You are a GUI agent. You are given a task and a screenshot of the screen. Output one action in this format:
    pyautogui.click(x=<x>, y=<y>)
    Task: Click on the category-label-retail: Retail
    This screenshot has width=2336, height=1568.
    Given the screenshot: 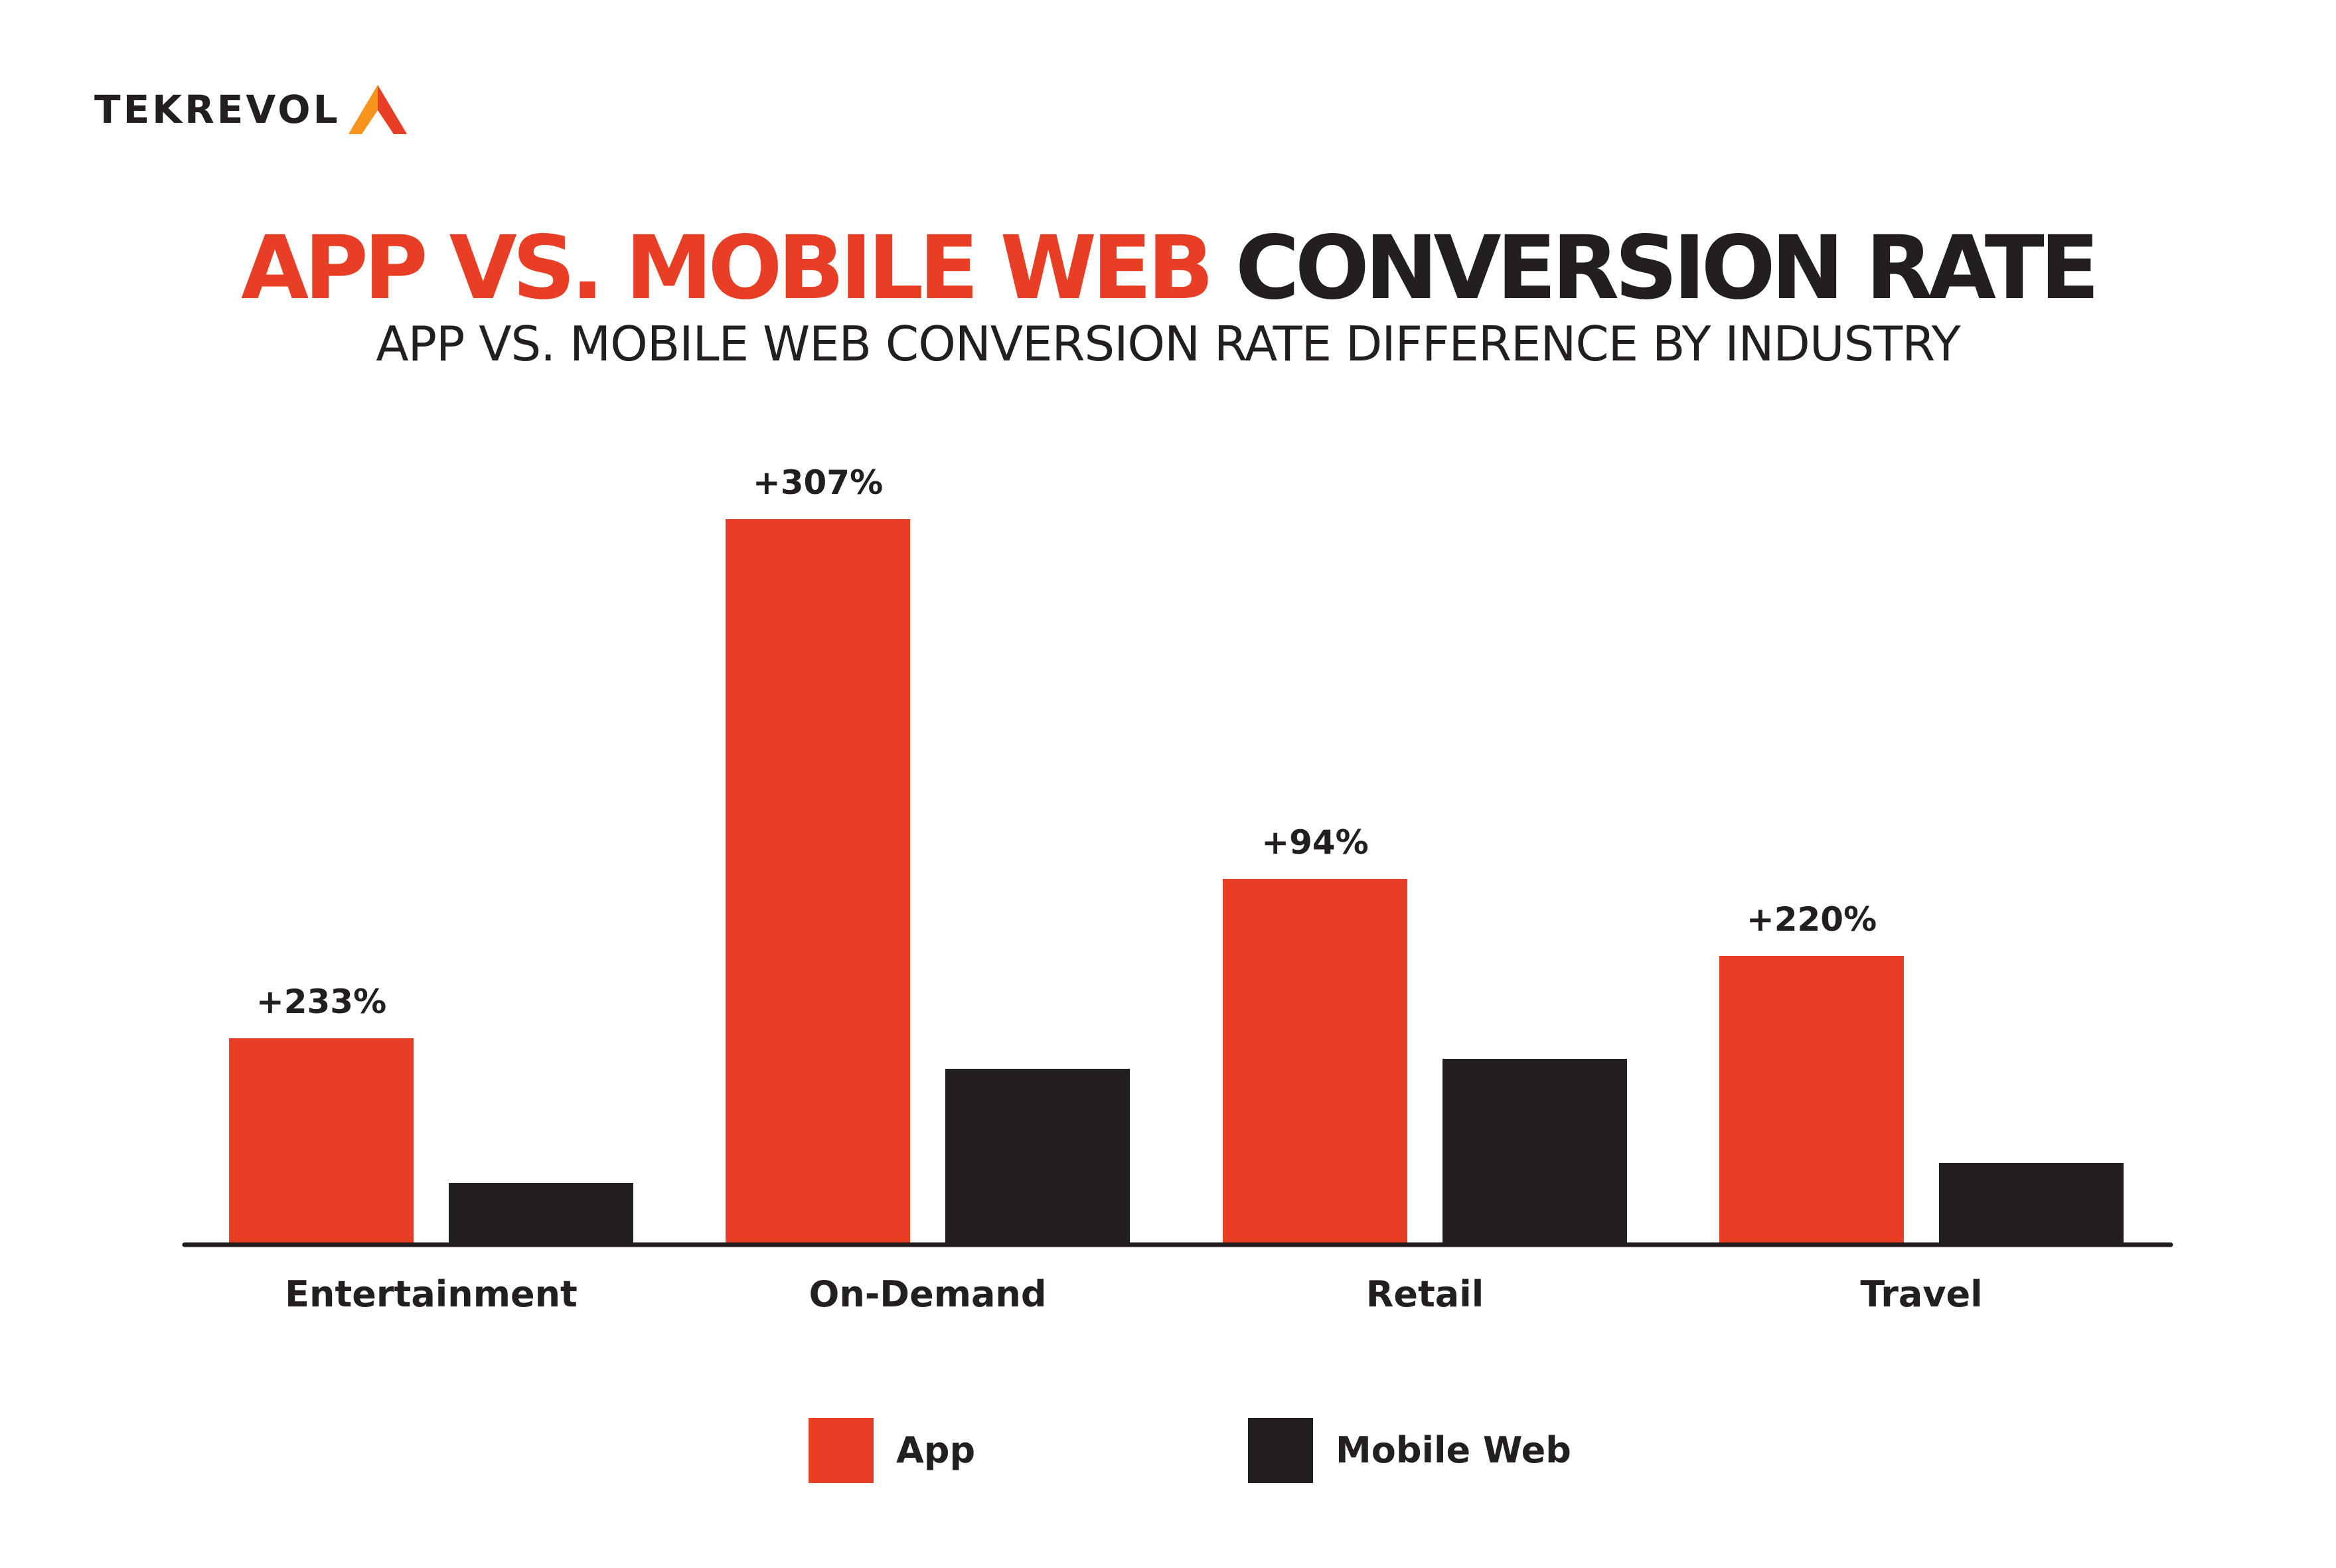 What is the action you would take?
    pyautogui.click(x=1425, y=1294)
    